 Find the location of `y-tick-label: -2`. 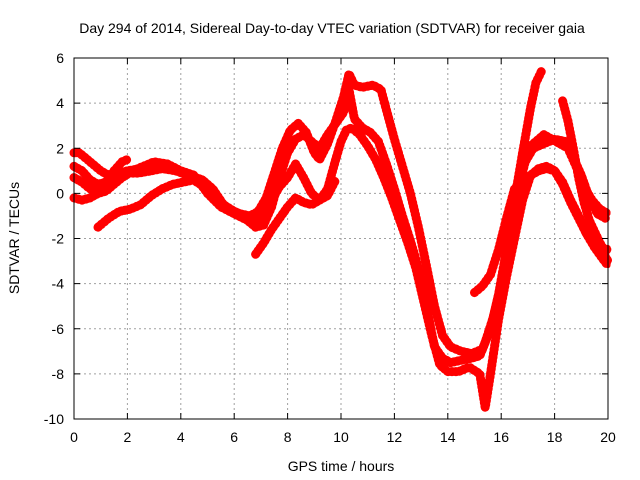

y-tick-label: -2 is located at coordinates (58, 239).